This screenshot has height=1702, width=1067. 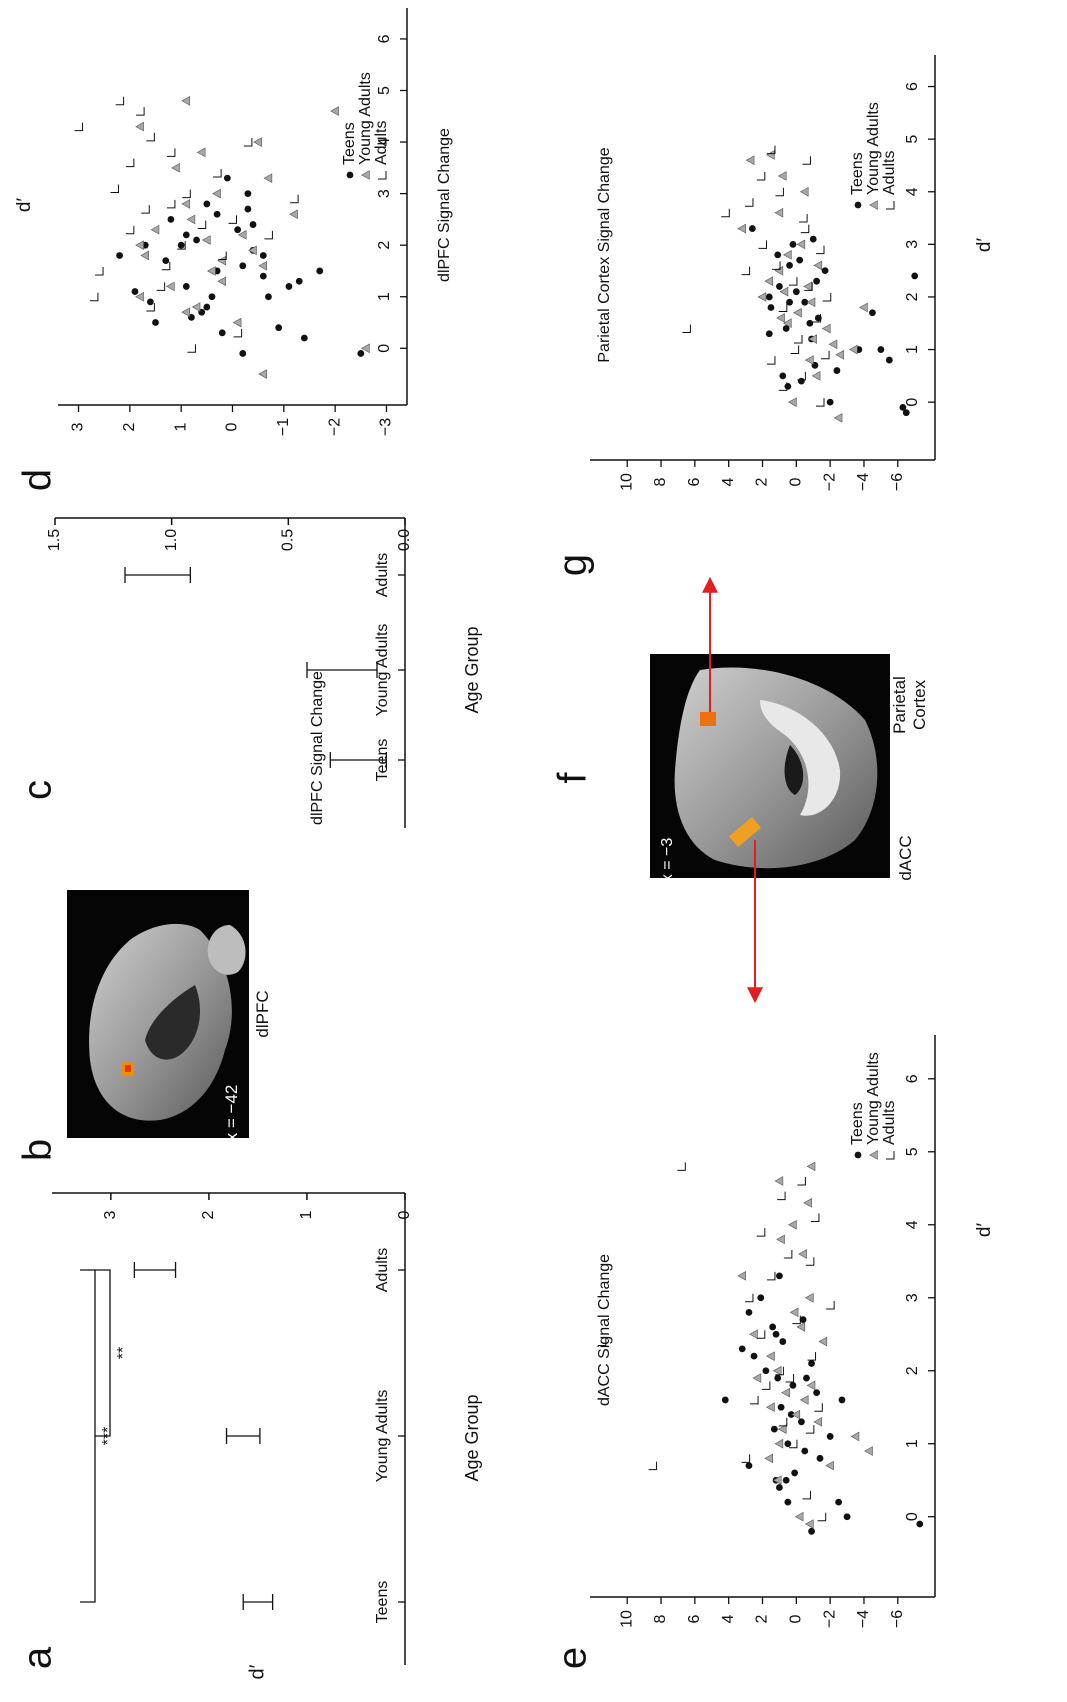 I want to click on brain-f-region-right-2: Cortex, so click(x=919, y=704).